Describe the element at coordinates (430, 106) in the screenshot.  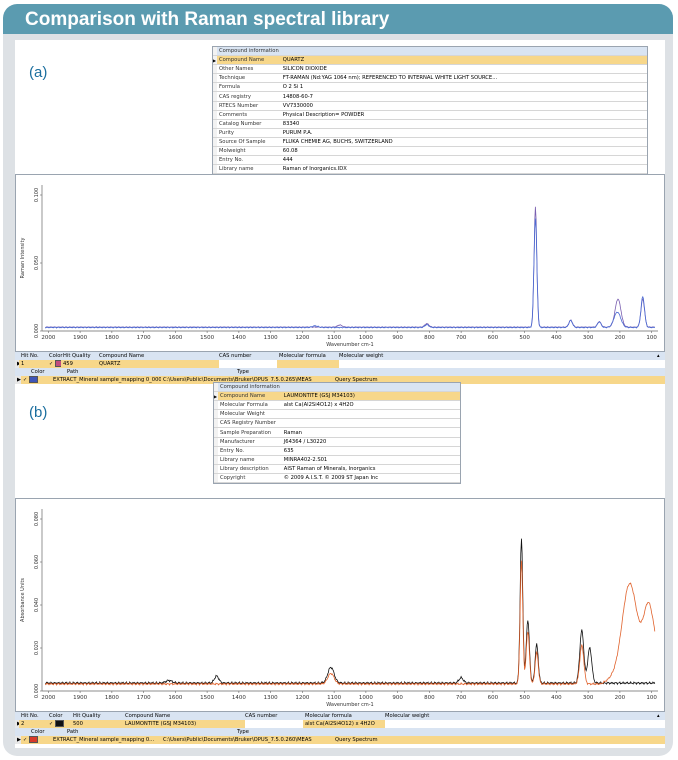
I see `info-row: RTECS Number VV7330000` at that location.